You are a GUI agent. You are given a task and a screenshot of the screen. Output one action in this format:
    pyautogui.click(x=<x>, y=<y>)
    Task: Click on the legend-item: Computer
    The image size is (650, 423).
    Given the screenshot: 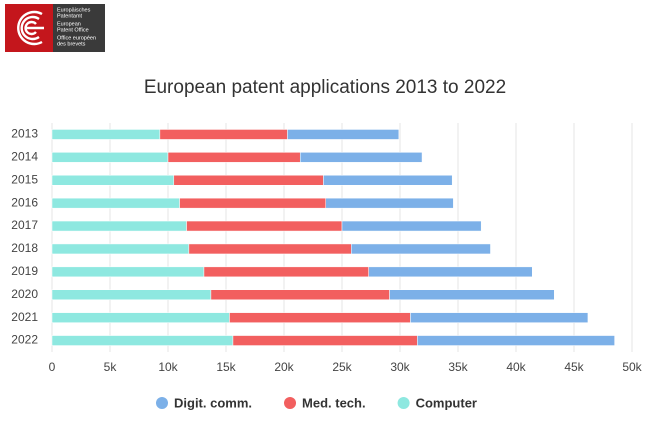 What is the action you would take?
    pyautogui.click(x=437, y=402)
    